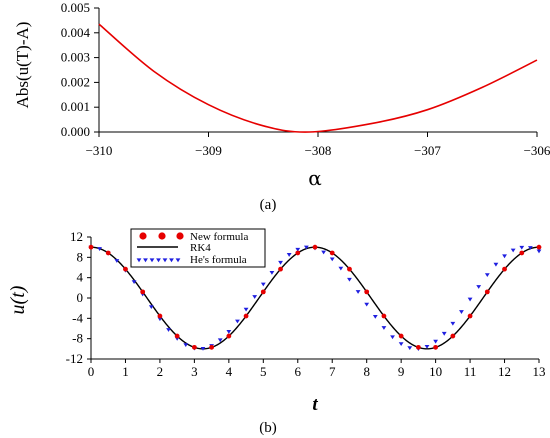 The width and height of the screenshot is (550, 438). Describe the element at coordinates (268, 205) in the screenshot. I see `chart-a-caption: (a)` at that location.